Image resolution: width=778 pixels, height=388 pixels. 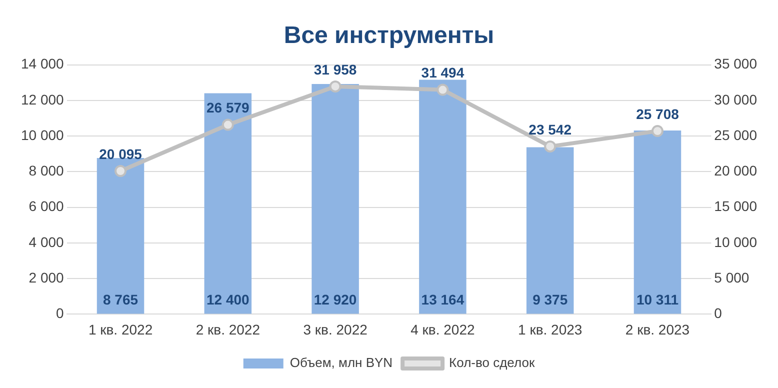 I want to click on data-label: 31 958, so click(x=335, y=69).